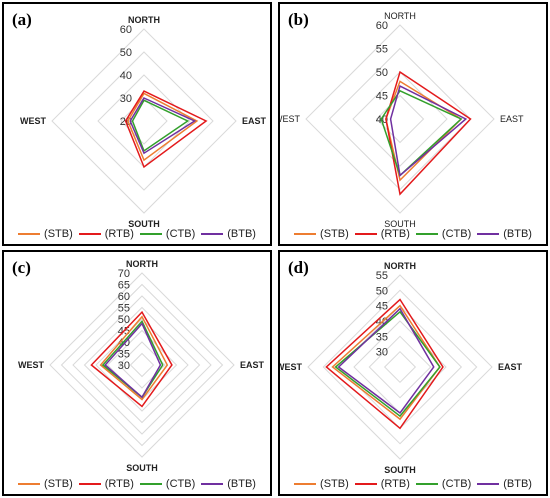  Describe the element at coordinates (124, 274) in the screenshot. I see `tick-label: 70` at that location.